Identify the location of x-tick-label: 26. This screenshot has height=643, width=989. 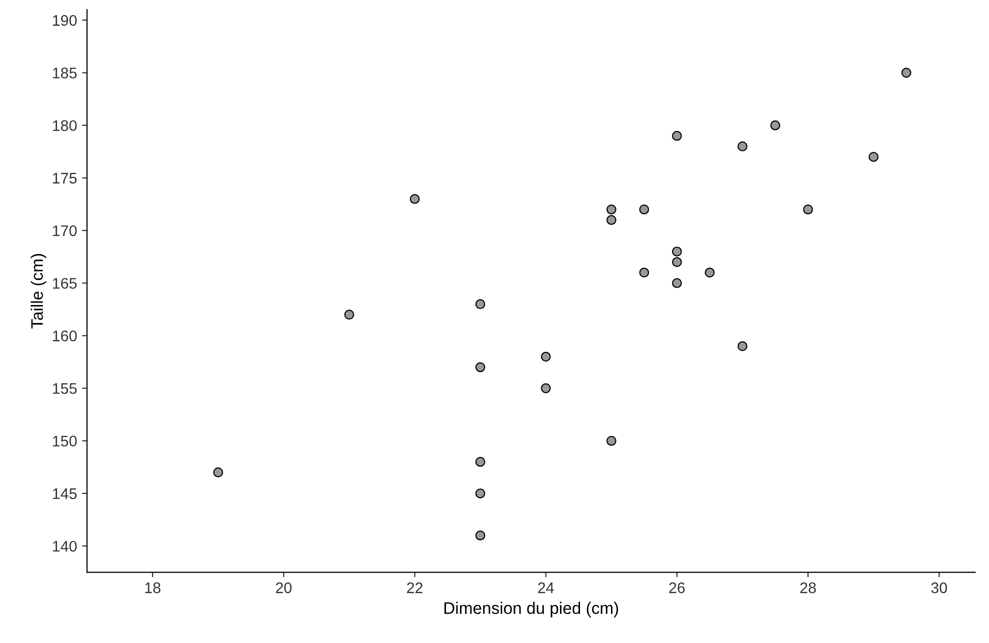
(677, 588).